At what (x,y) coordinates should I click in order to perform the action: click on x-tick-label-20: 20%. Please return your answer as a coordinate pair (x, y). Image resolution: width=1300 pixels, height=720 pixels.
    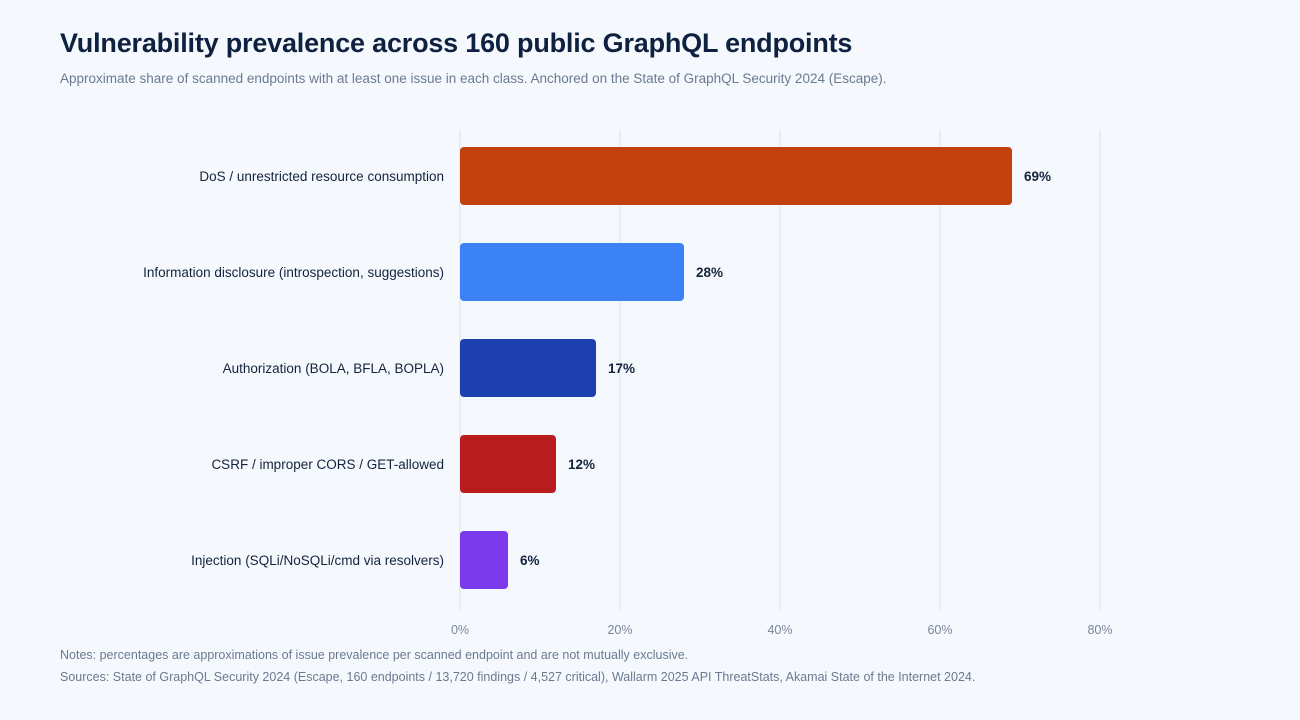
    Looking at the image, I should click on (619, 630).